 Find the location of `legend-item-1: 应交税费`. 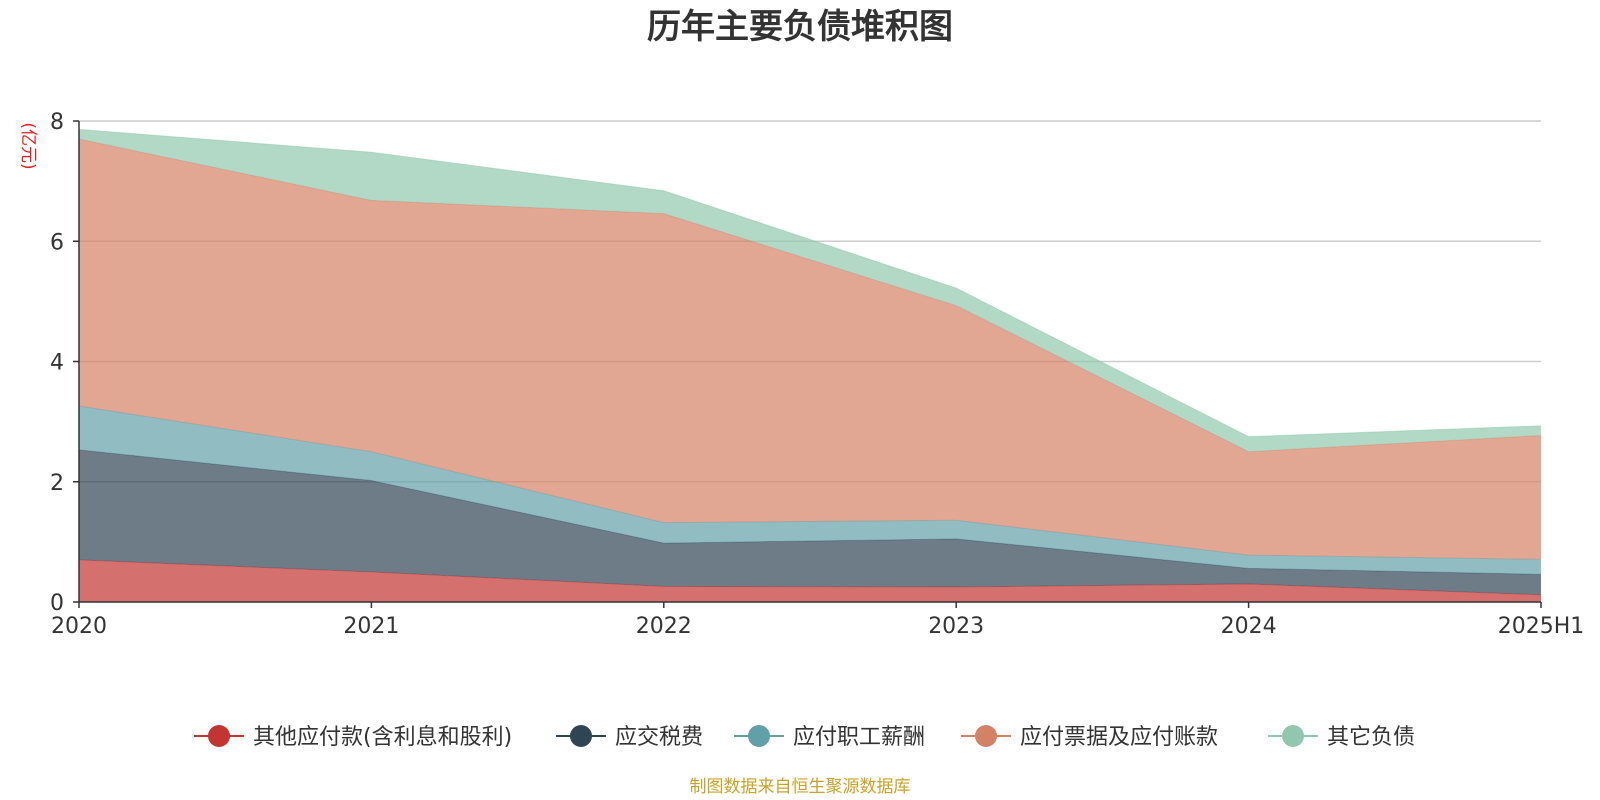

legend-item-1: 应交税费 is located at coordinates (629, 737).